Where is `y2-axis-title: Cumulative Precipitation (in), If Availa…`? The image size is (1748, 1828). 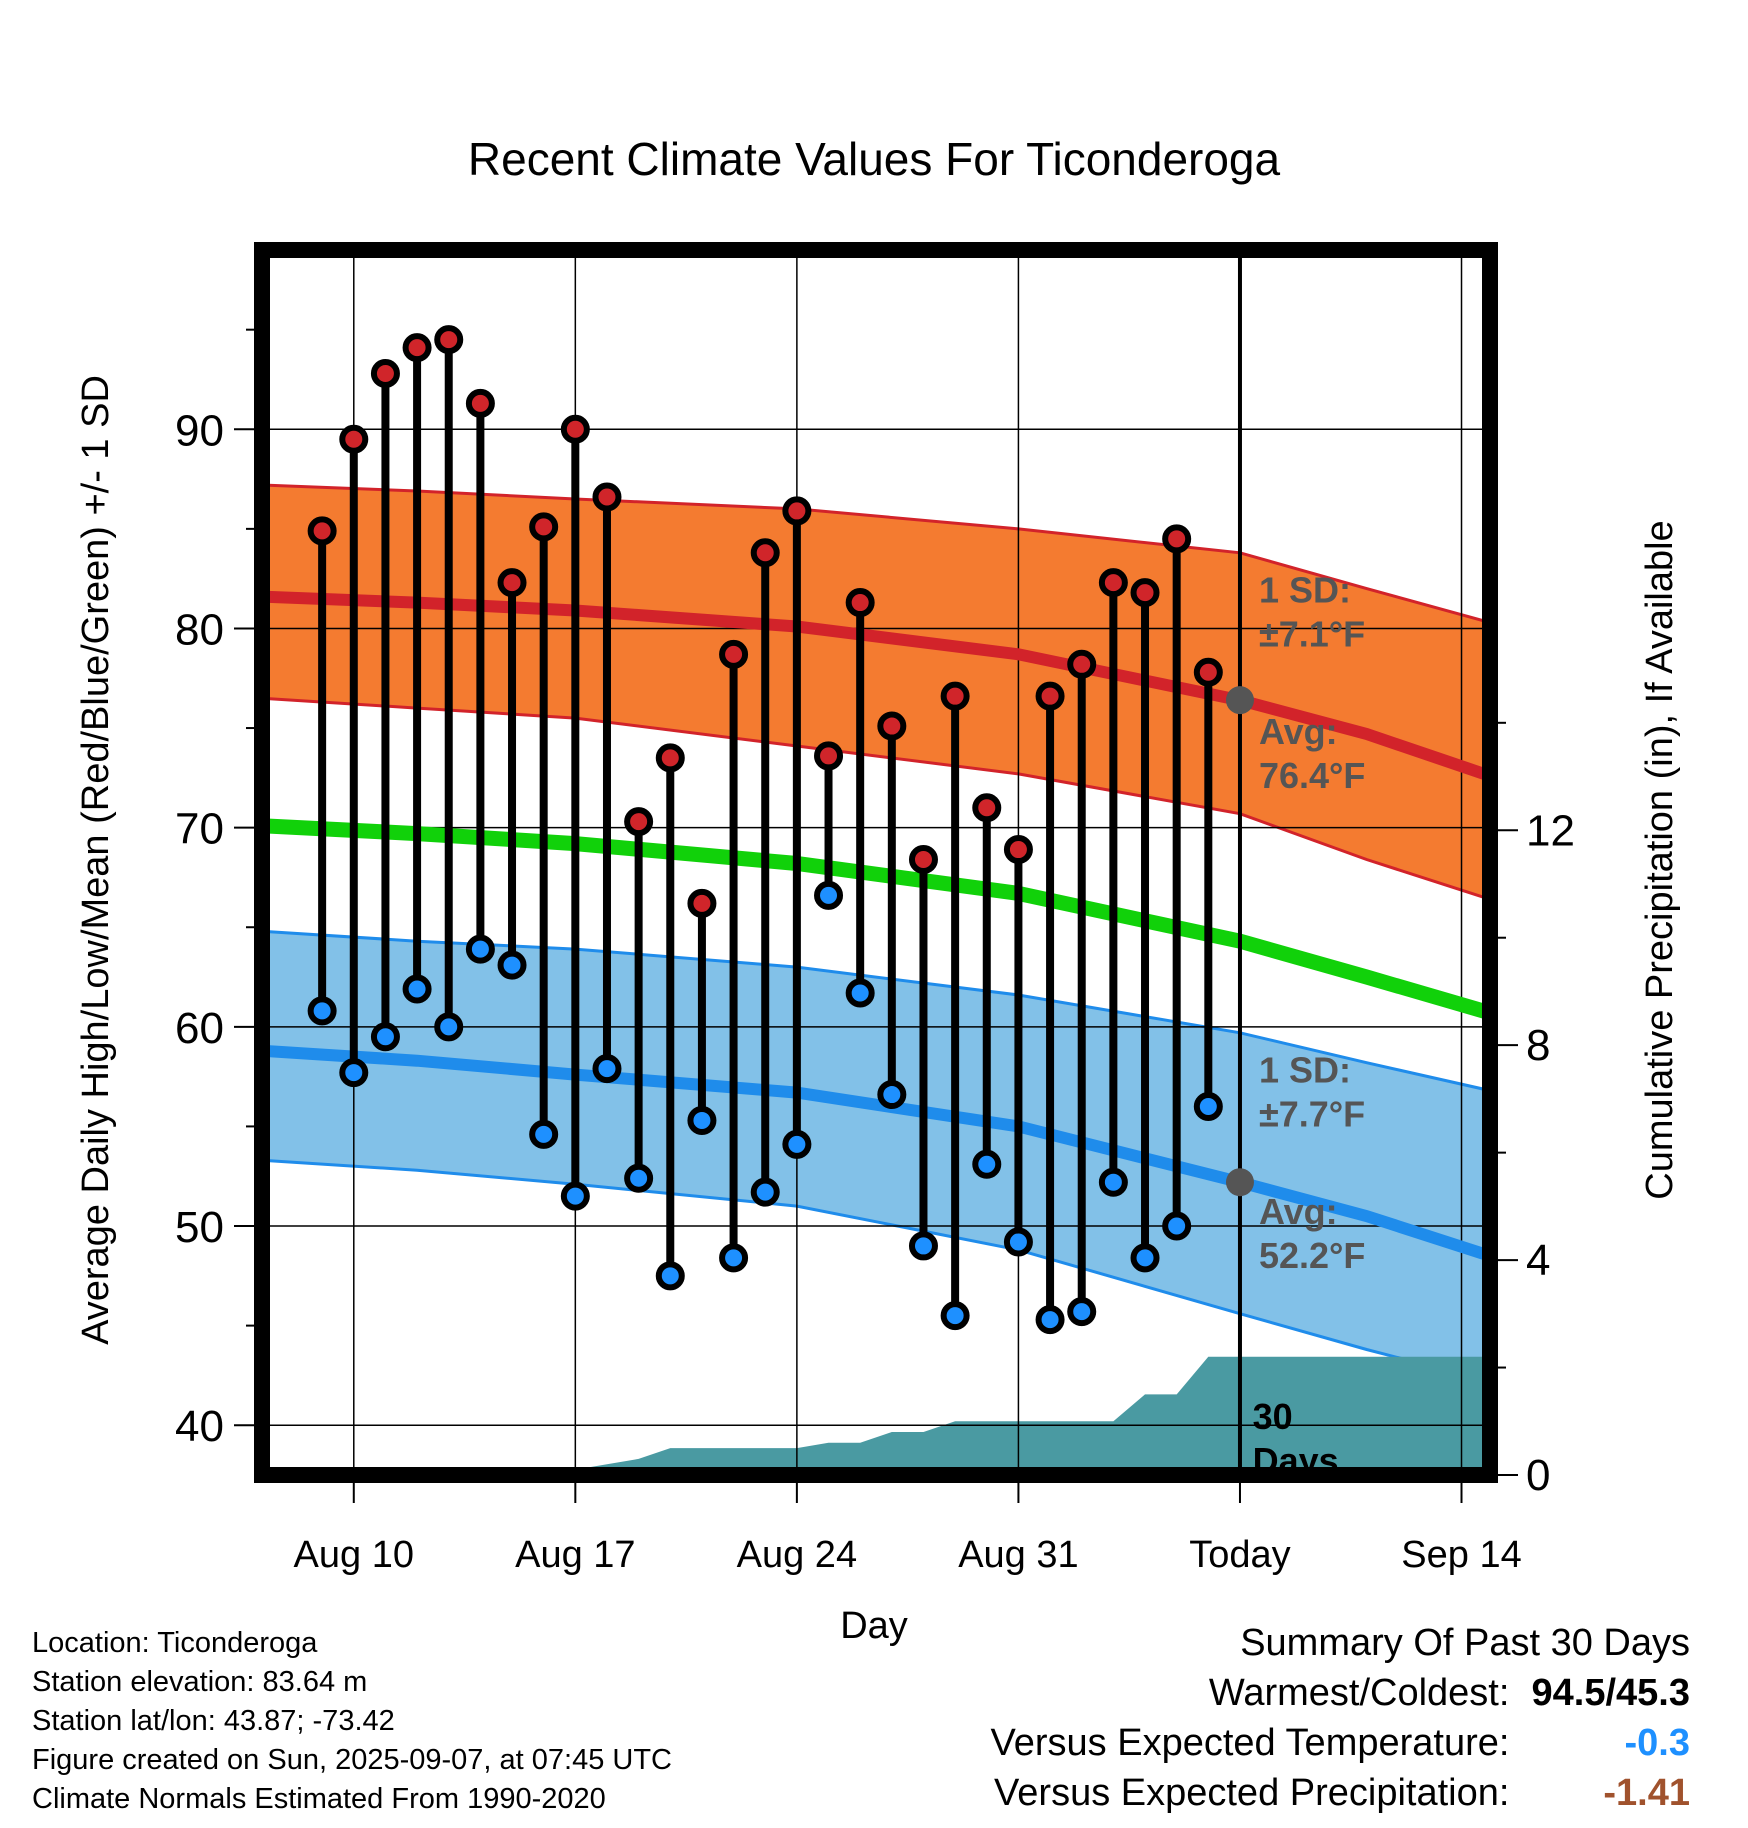
y2-axis-title: Cumulative Precipitation (in), If Availa… is located at coordinates (1660, 859).